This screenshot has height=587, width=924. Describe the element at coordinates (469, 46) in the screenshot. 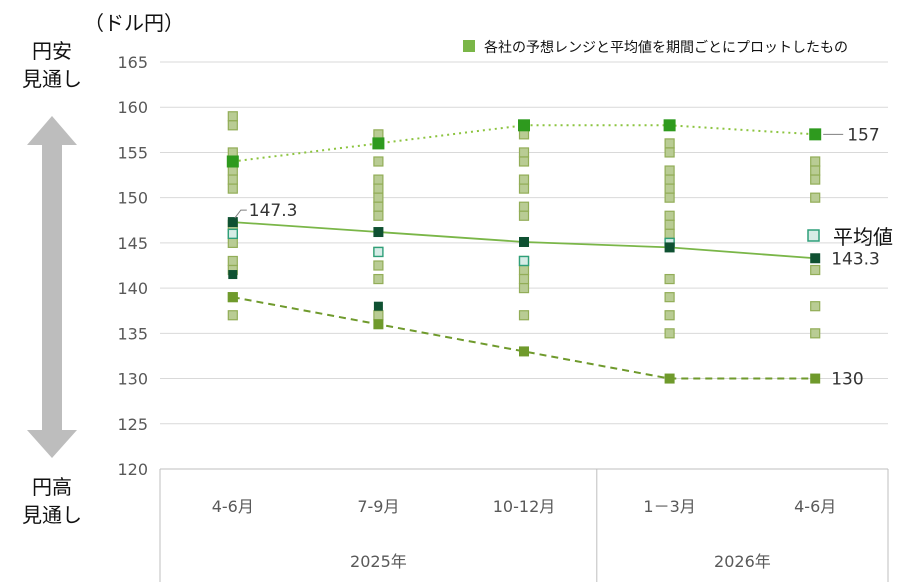

I see `legend-swatch` at that location.